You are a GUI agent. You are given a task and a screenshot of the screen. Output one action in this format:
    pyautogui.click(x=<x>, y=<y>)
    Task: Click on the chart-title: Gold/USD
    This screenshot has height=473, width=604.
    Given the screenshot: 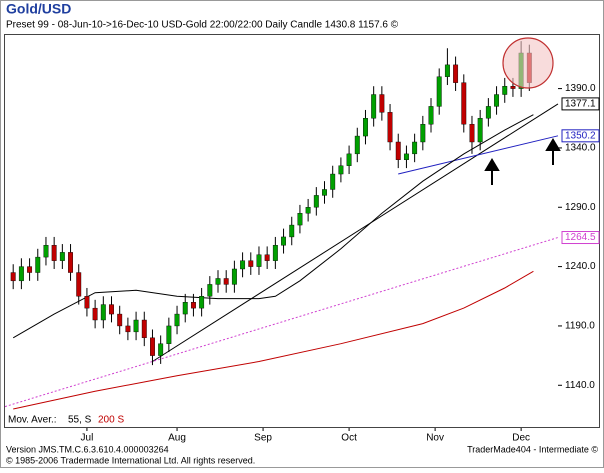 What is the action you would take?
    pyautogui.click(x=38, y=9)
    